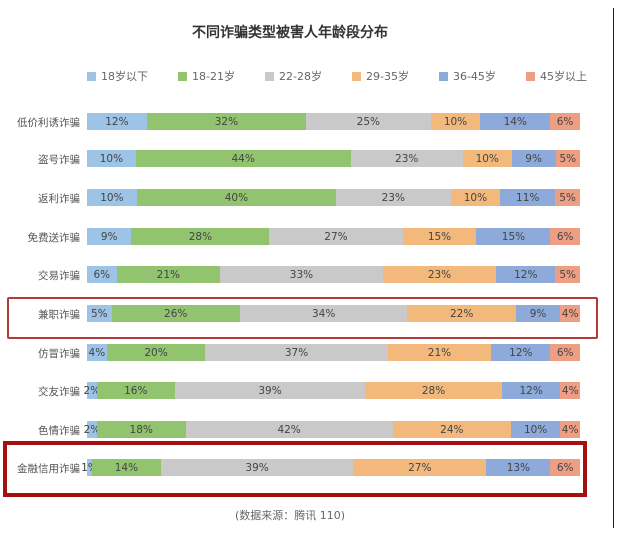 The height and width of the screenshot is (543, 633). Describe the element at coordinates (289, 429) in the screenshot. I see `bar-segment: 42%` at that location.